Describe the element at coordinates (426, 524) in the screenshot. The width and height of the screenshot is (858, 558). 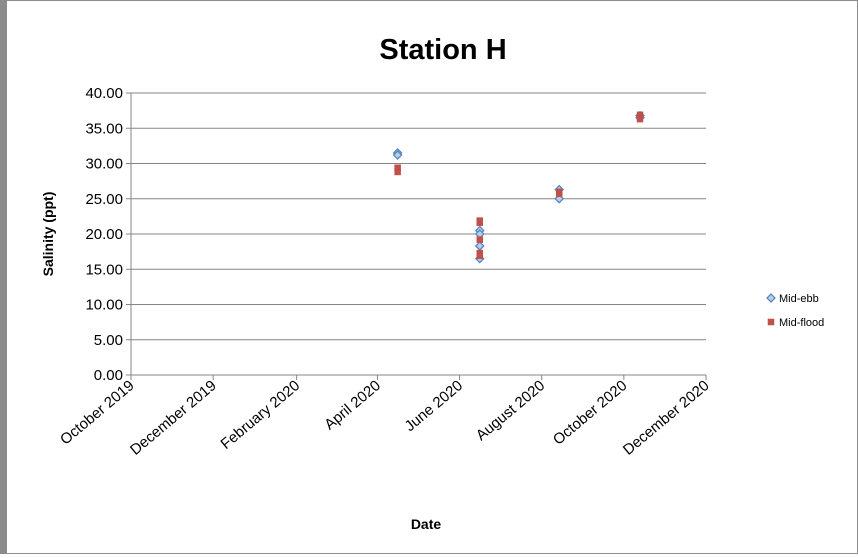
I see `x-axis-label: Date` at that location.